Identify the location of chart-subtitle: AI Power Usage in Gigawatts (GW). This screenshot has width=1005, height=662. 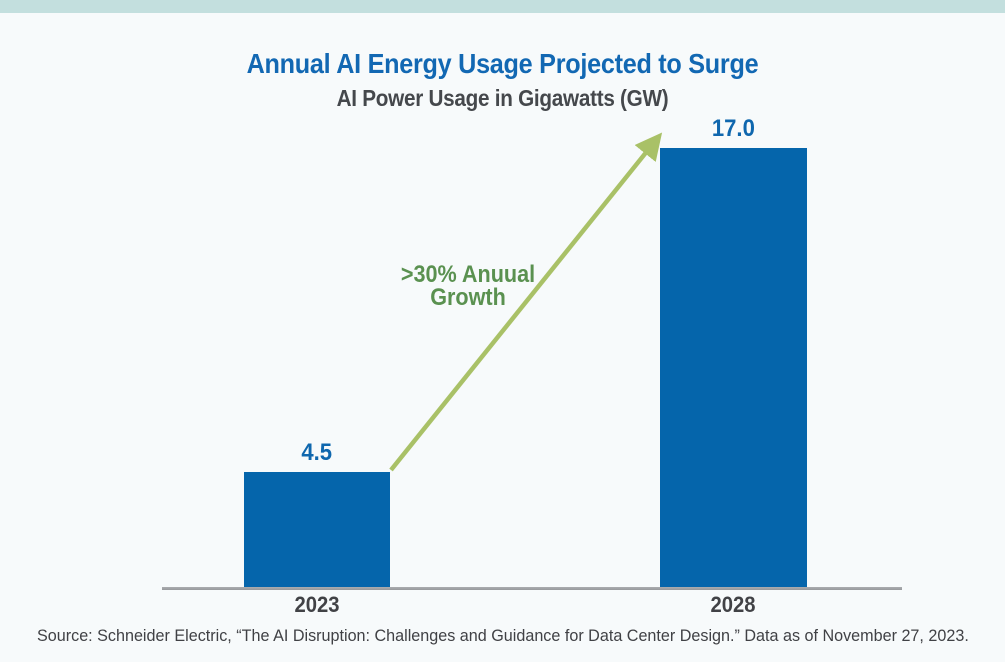
(502, 98).